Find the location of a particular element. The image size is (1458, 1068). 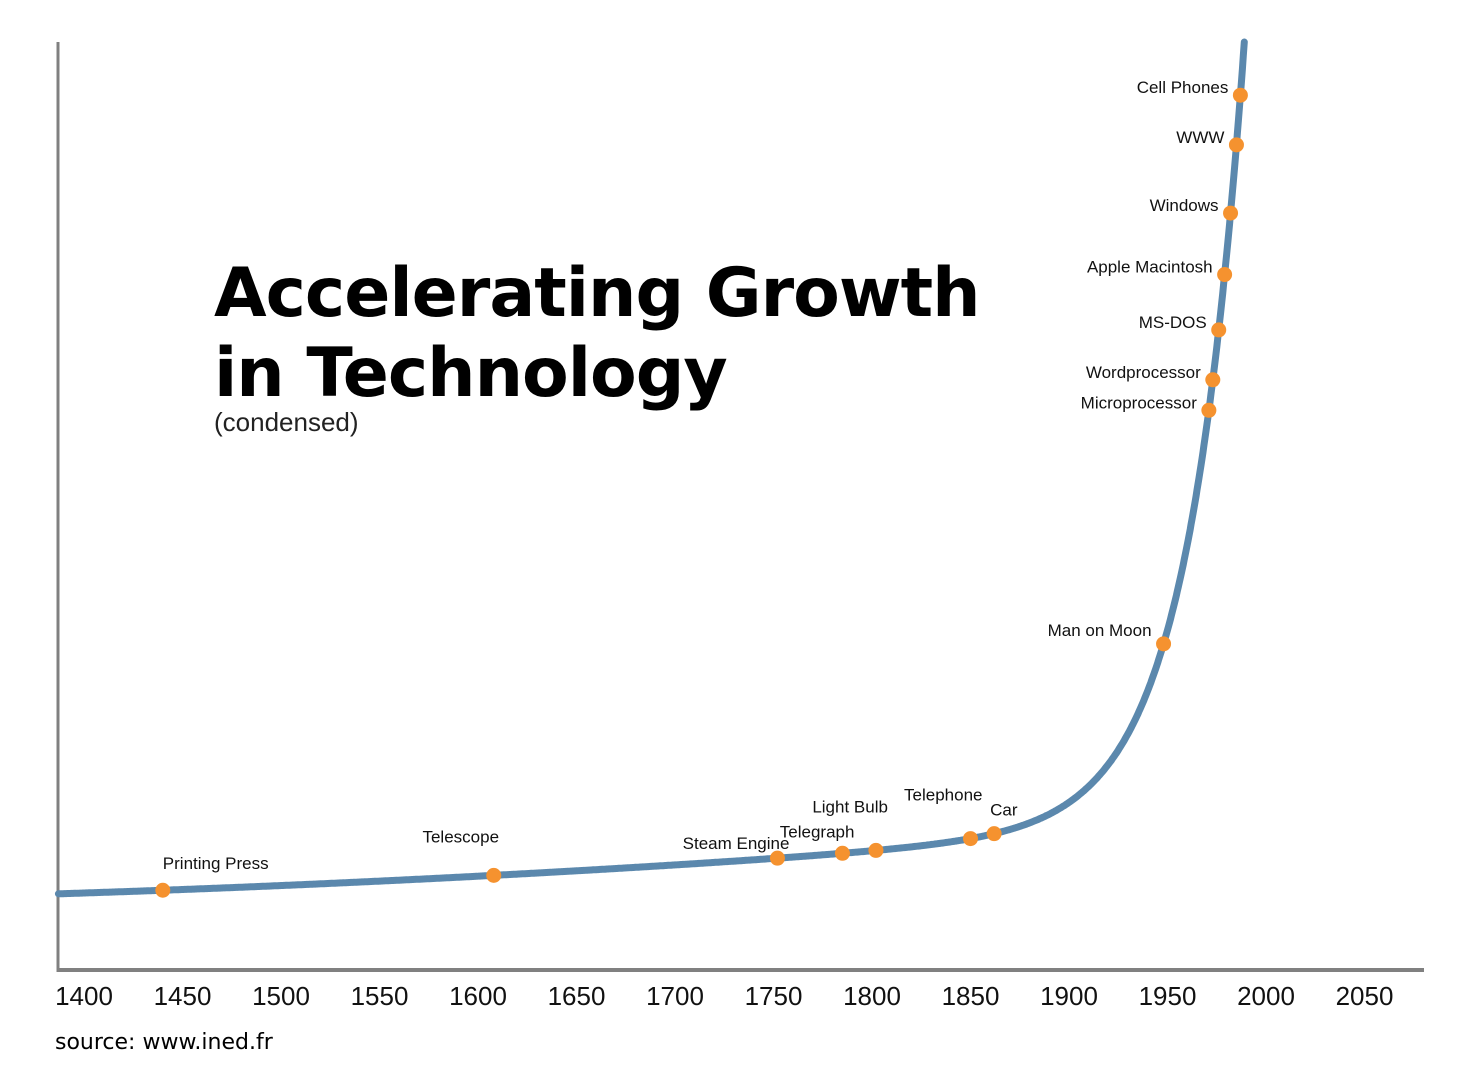

event-label: Printing Press is located at coordinates (216, 863).